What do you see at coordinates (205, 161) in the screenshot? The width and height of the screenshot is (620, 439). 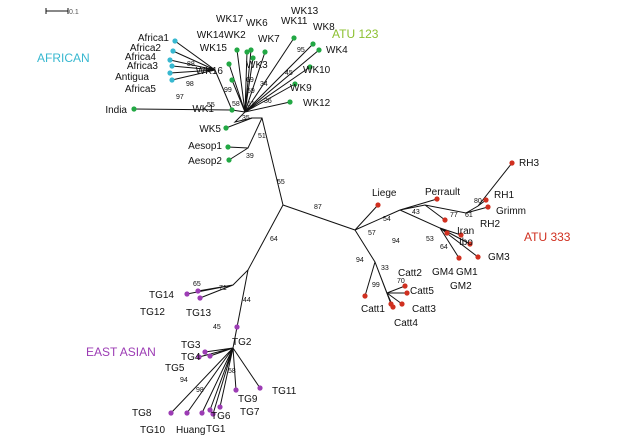 I see `leaf-label: Aesop2` at bounding box center [205, 161].